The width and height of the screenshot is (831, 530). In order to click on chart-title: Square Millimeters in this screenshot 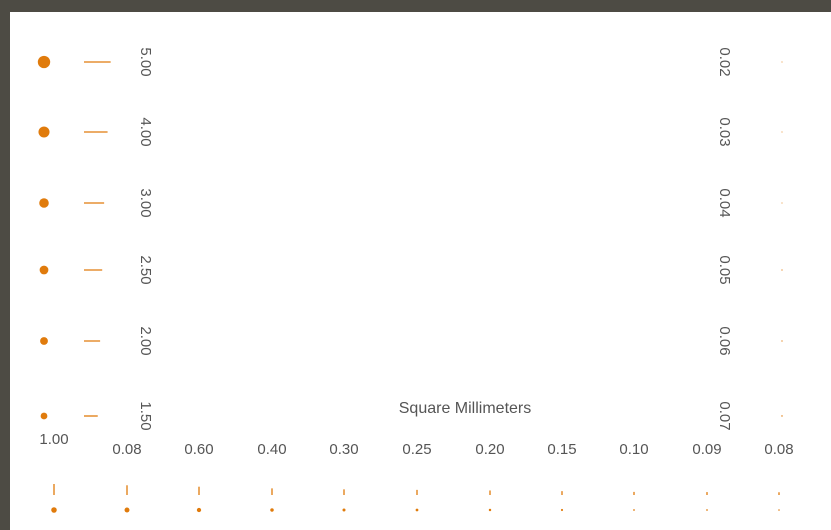, I will do `click(465, 408)`.